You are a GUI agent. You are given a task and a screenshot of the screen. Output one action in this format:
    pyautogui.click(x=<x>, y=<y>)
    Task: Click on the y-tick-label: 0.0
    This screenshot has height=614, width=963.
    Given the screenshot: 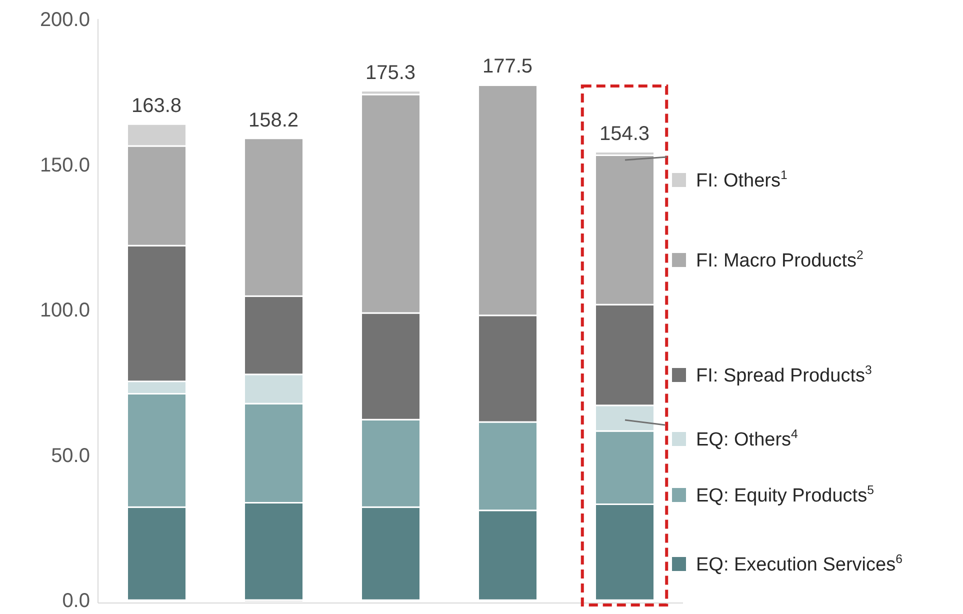 What is the action you would take?
    pyautogui.click(x=76, y=601)
    